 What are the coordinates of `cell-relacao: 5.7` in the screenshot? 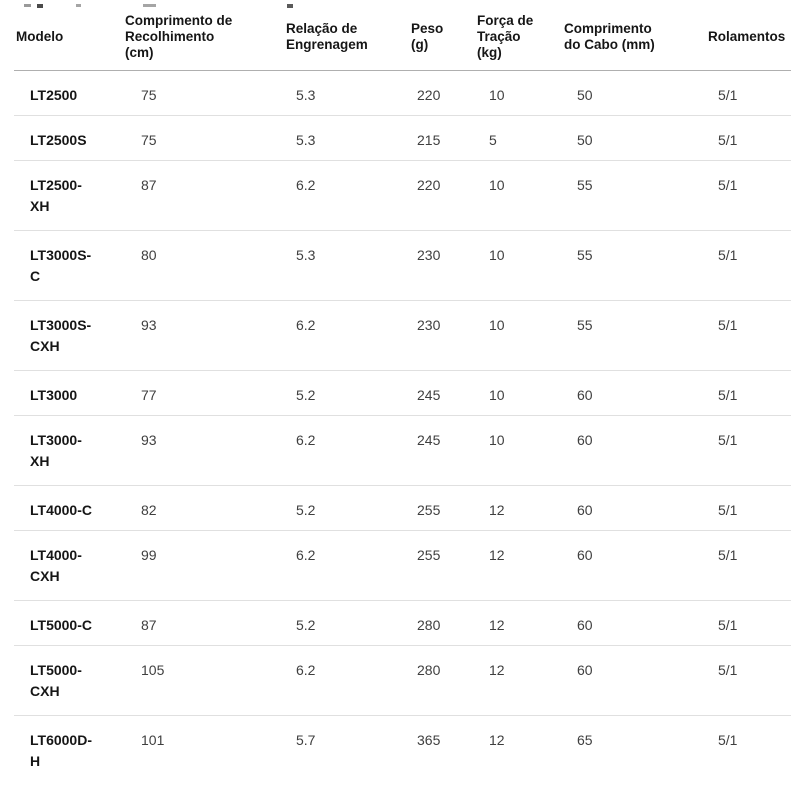 It's located at (346, 750).